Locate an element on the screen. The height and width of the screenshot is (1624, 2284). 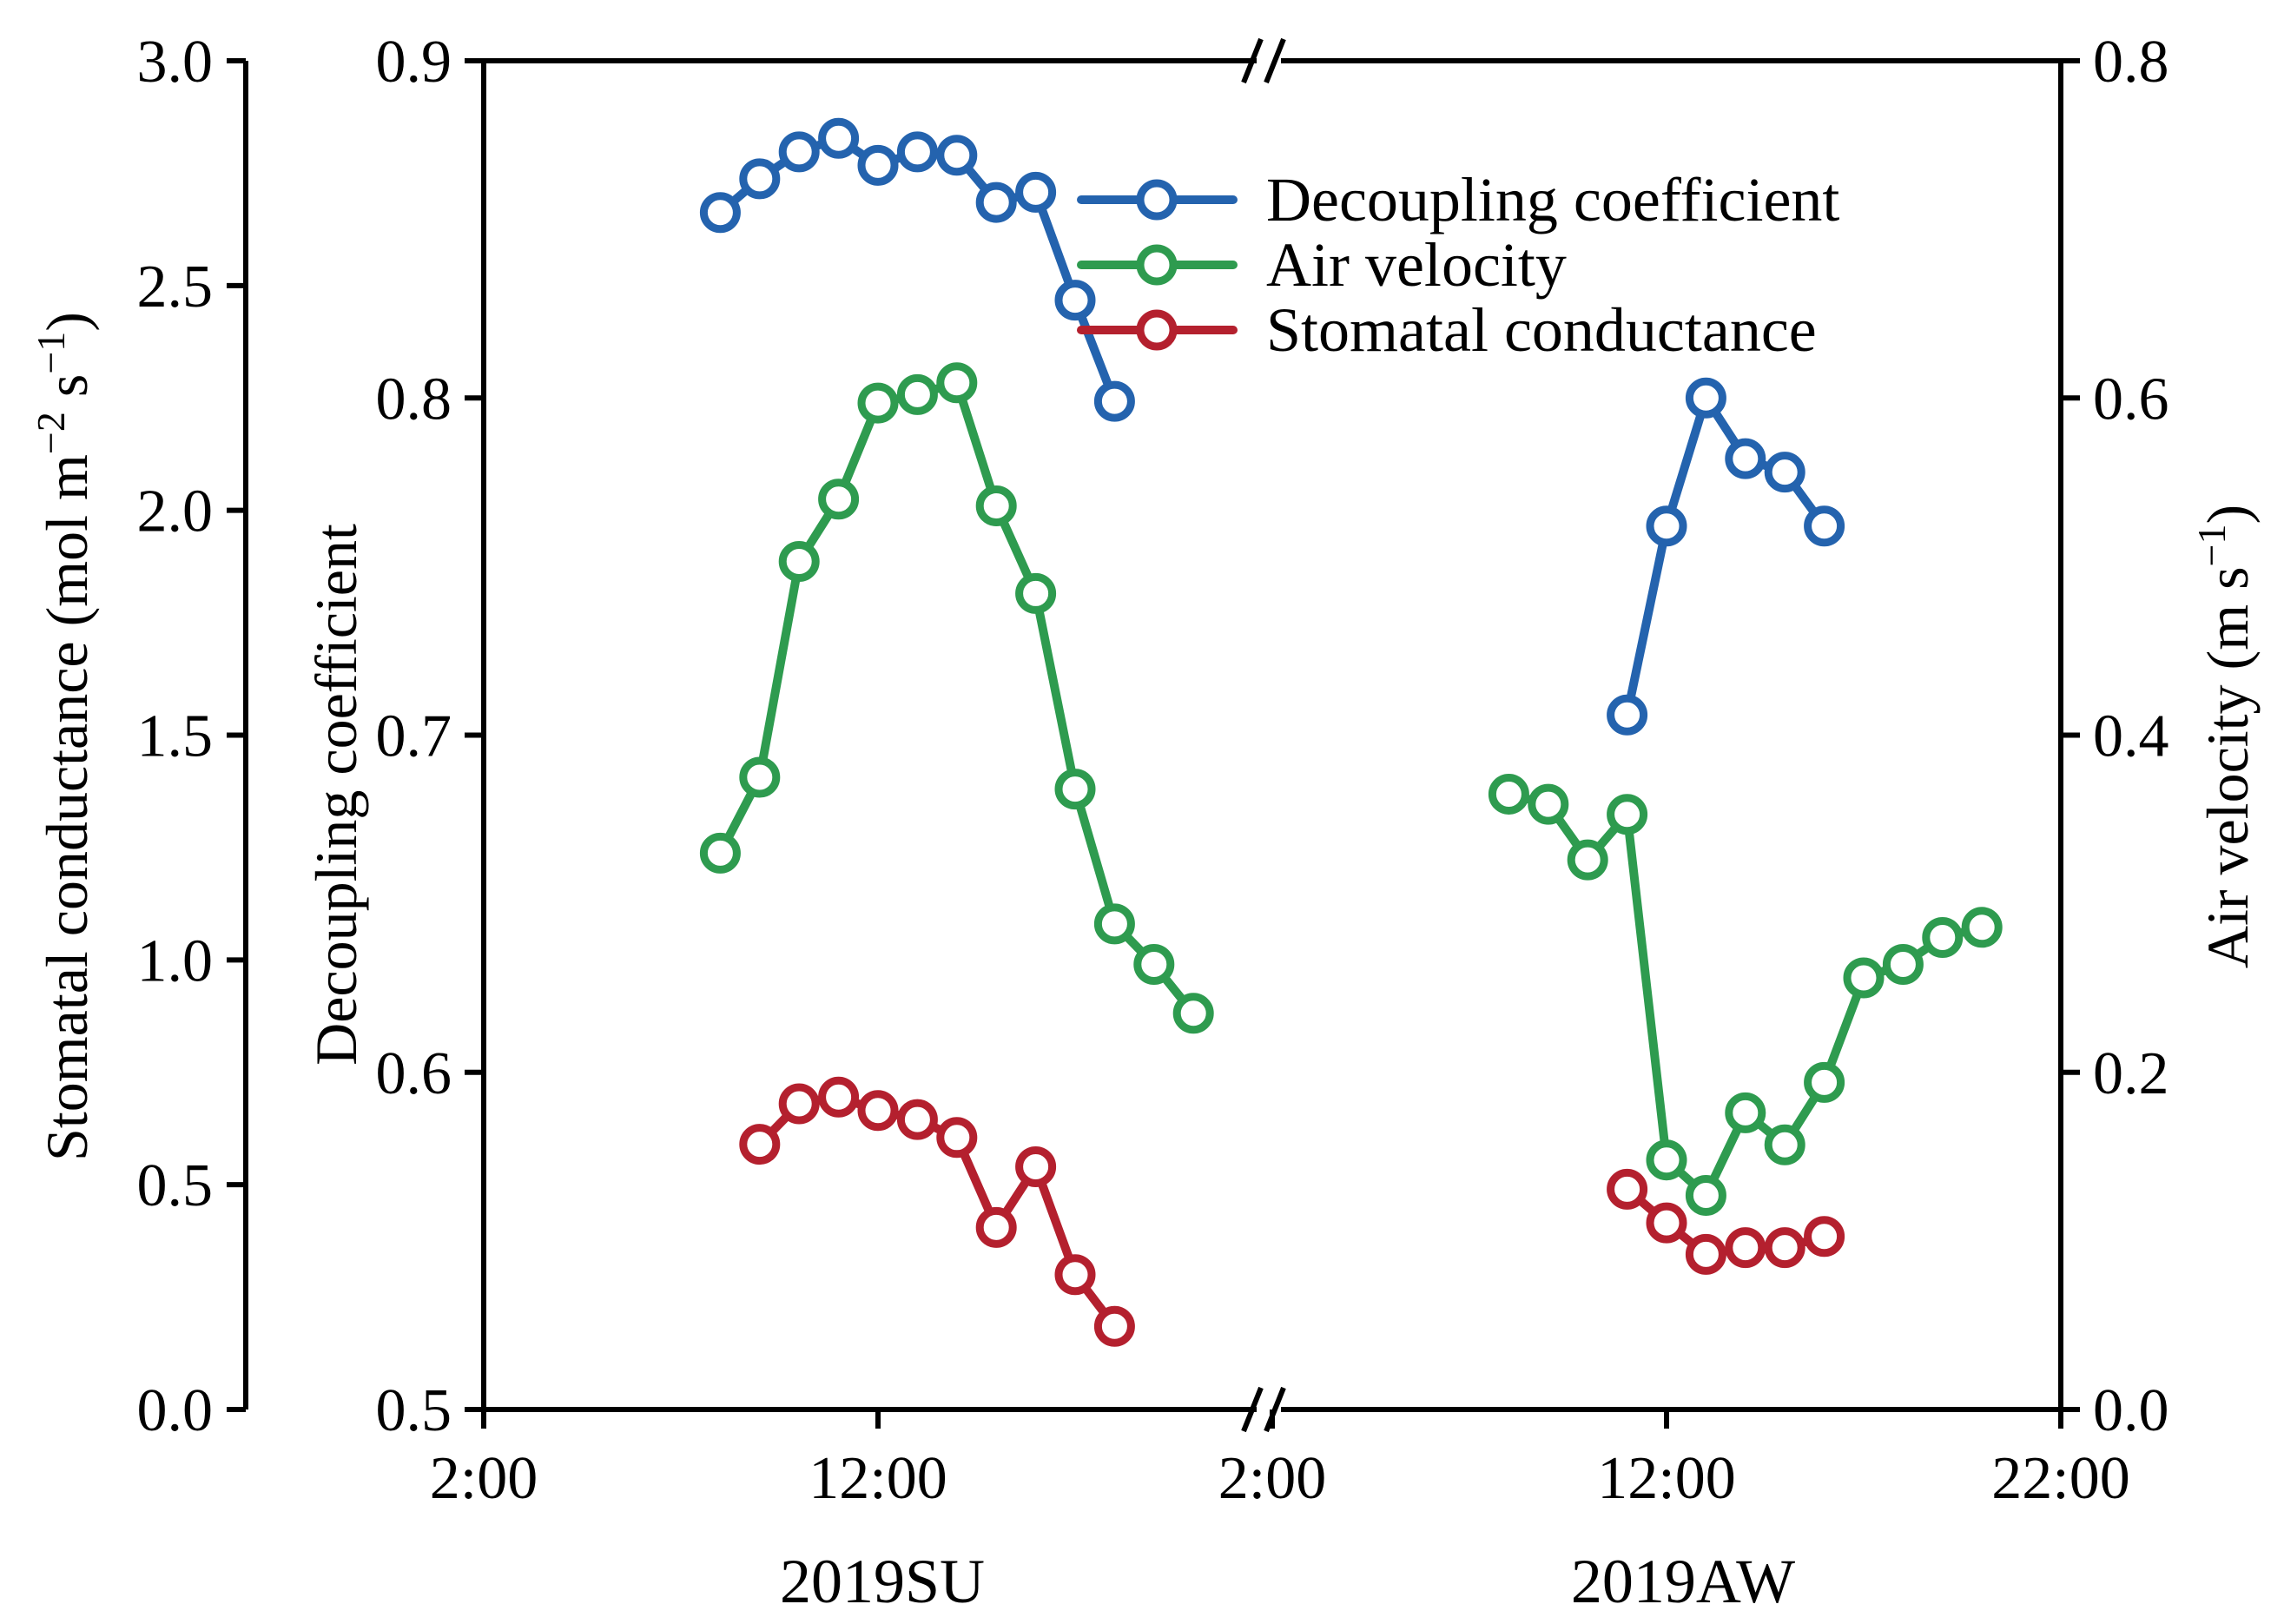
right-tick-label: 0.4 is located at coordinates (2131, 736).